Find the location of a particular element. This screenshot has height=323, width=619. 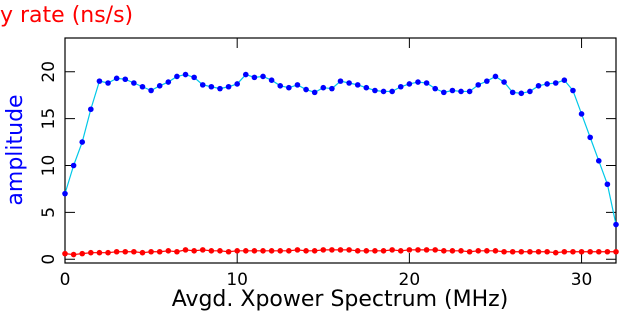

y-axis-label: amplitude is located at coordinates (15, 149).